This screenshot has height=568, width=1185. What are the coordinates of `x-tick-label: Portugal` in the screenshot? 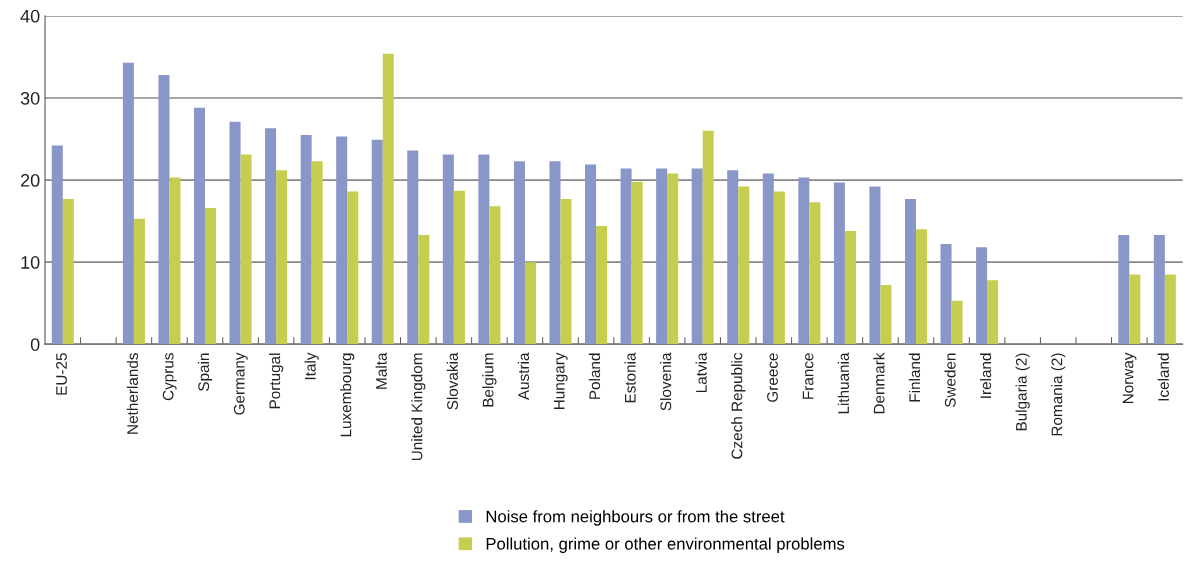 It's located at (276, 381).